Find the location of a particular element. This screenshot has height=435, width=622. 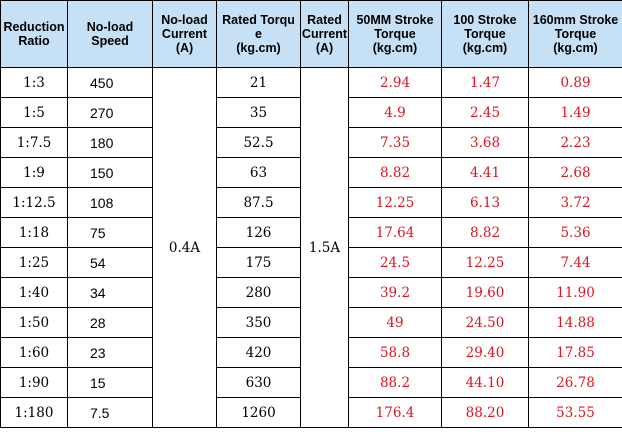

reduction-ratio-cell: 1:25 is located at coordinates (34, 262).